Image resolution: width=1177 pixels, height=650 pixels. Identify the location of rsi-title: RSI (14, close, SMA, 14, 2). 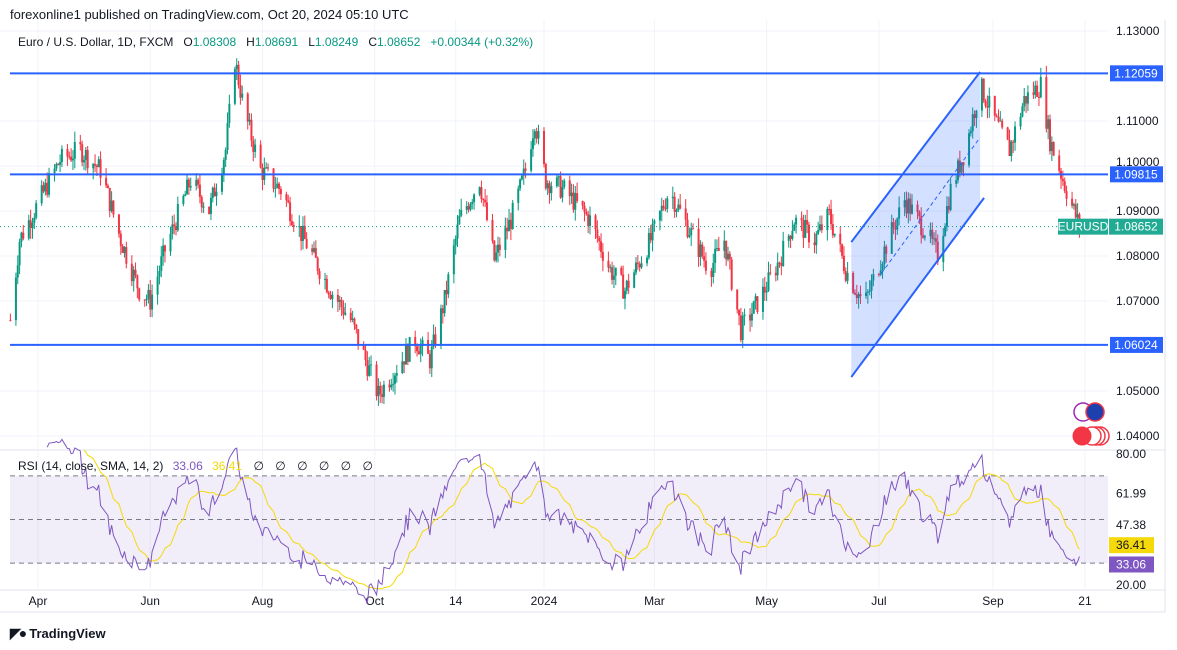
(91, 466).